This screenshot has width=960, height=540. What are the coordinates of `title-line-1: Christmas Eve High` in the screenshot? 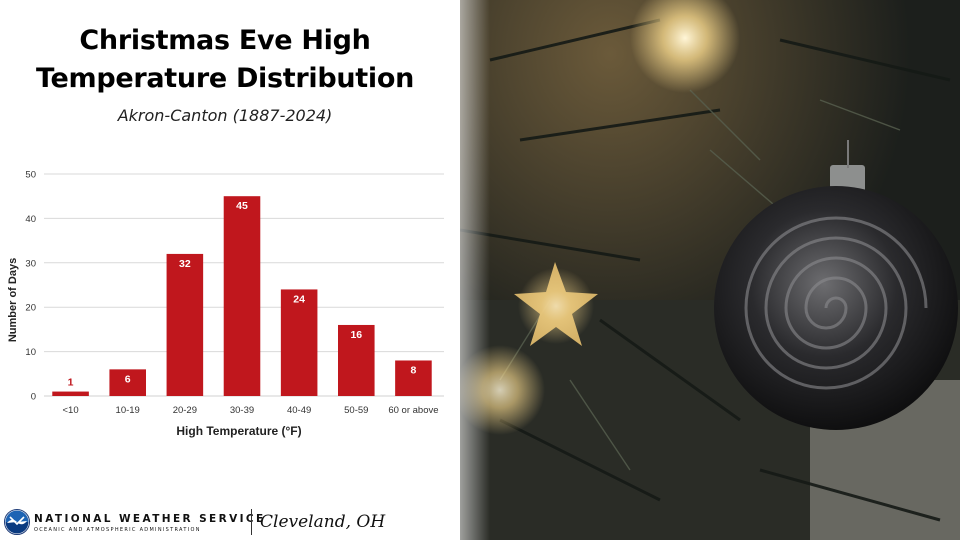 It's located at (225, 40).